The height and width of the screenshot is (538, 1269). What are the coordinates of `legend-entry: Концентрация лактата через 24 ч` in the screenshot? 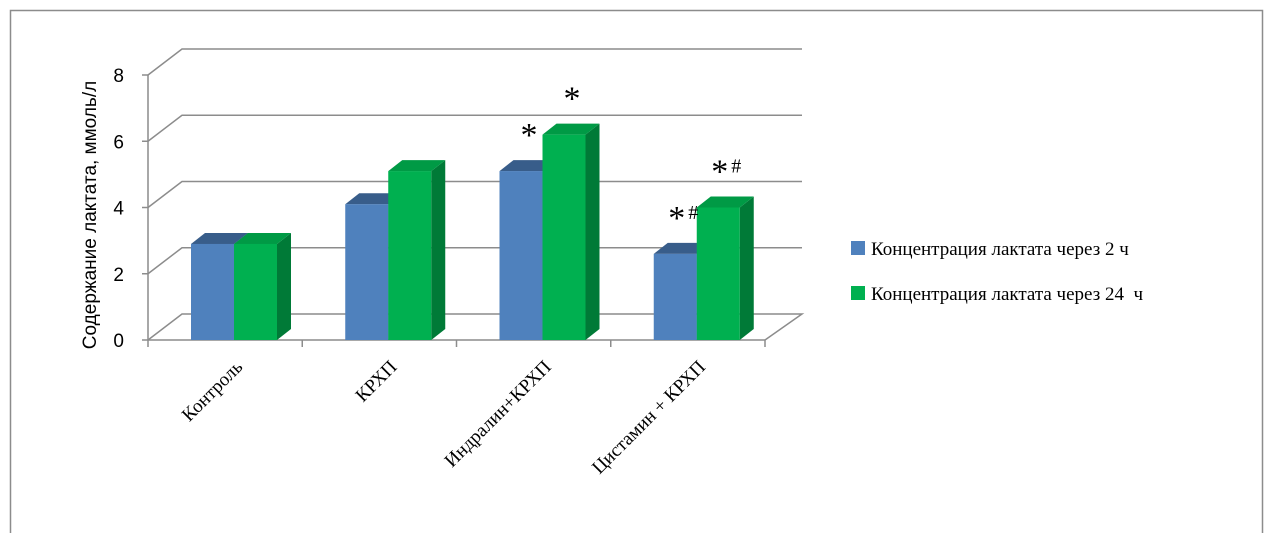 It's located at (997, 294).